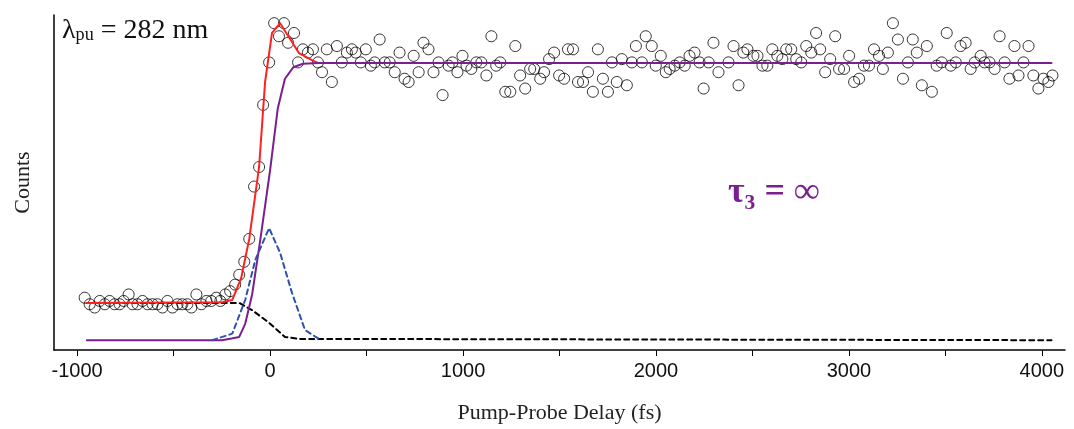 The height and width of the screenshot is (429, 1074). What do you see at coordinates (21, 182) in the screenshot?
I see `y-axis-title: Counts` at bounding box center [21, 182].